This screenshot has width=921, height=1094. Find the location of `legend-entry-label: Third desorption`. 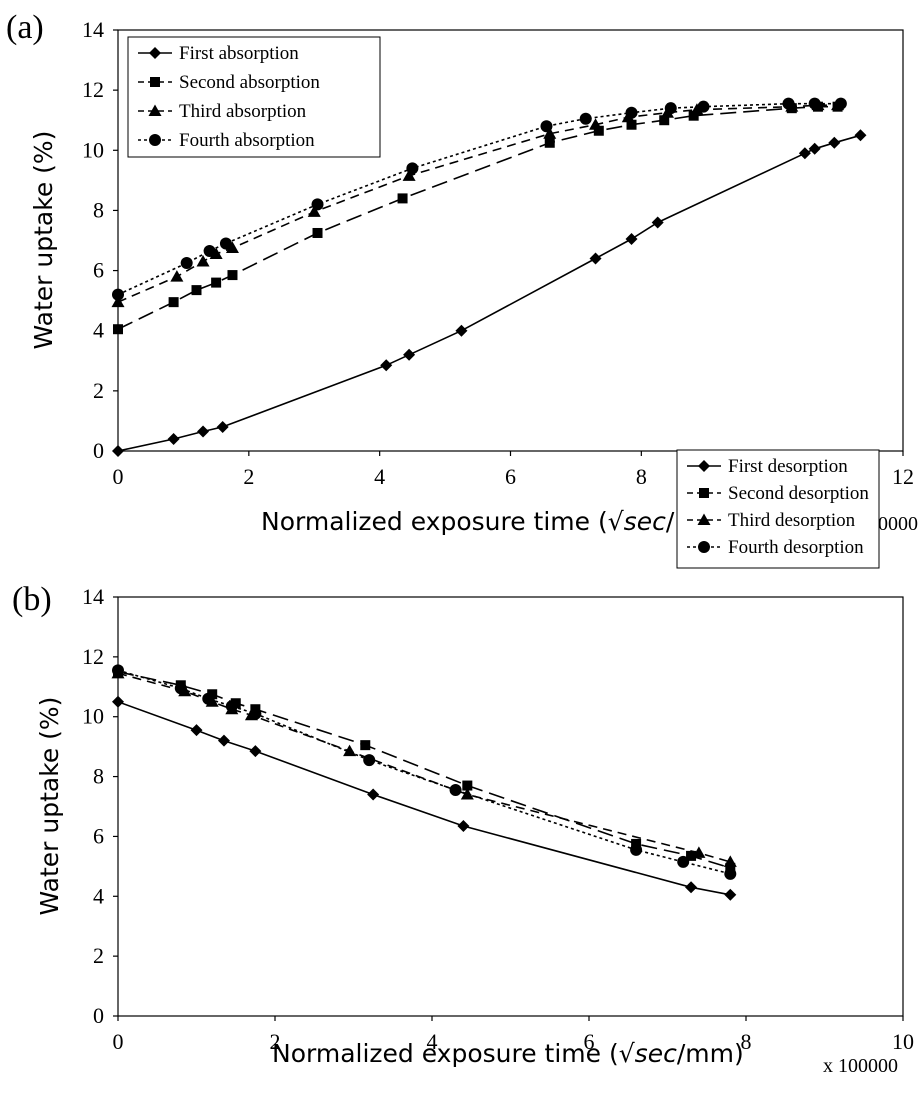

legend-entry-label: Third desorption is located at coordinates (792, 520).